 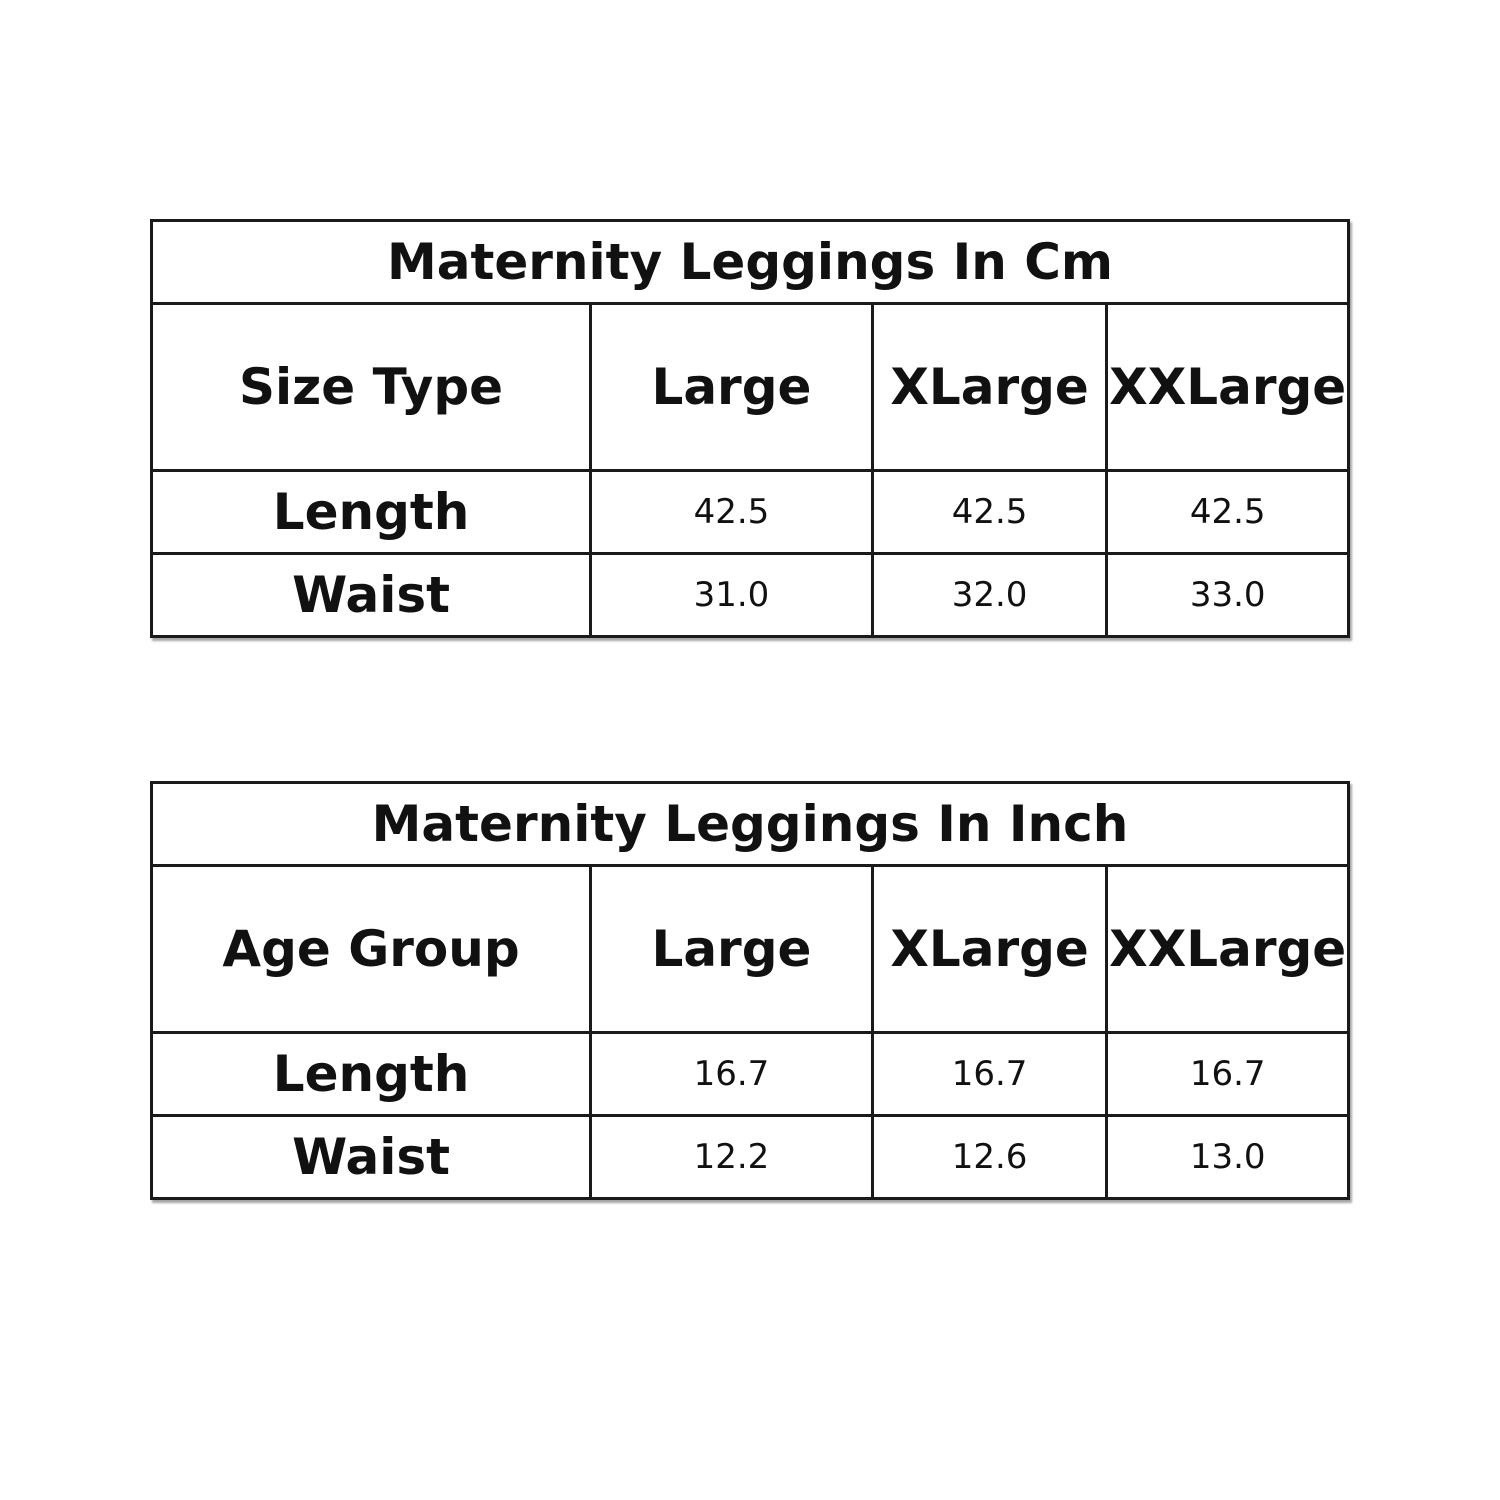 I want to click on table-row: Waist 12.2 12.6 13.0, so click(x=749, y=1157).